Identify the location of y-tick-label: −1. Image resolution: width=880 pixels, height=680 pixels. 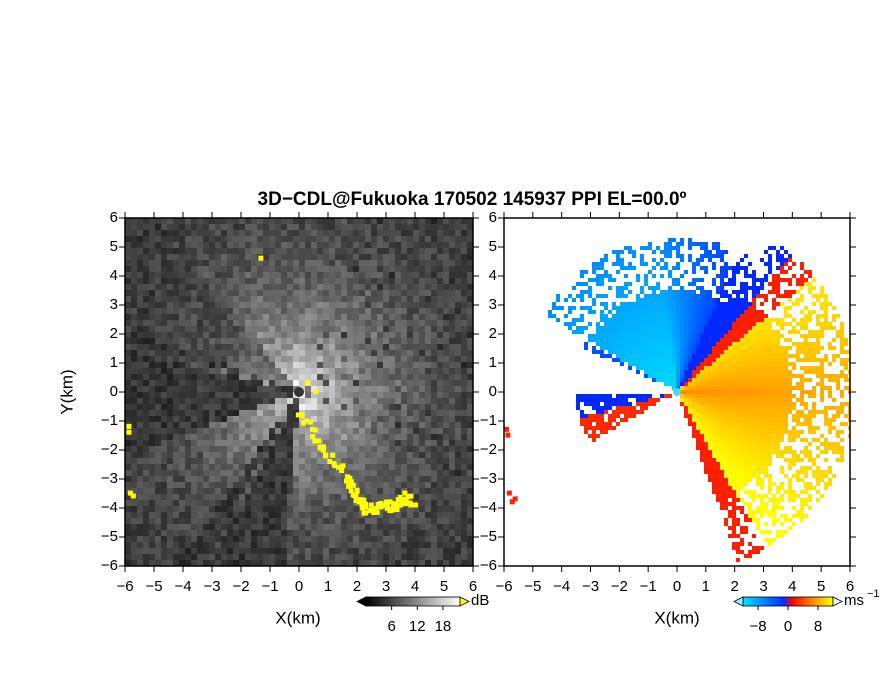
(109, 420).